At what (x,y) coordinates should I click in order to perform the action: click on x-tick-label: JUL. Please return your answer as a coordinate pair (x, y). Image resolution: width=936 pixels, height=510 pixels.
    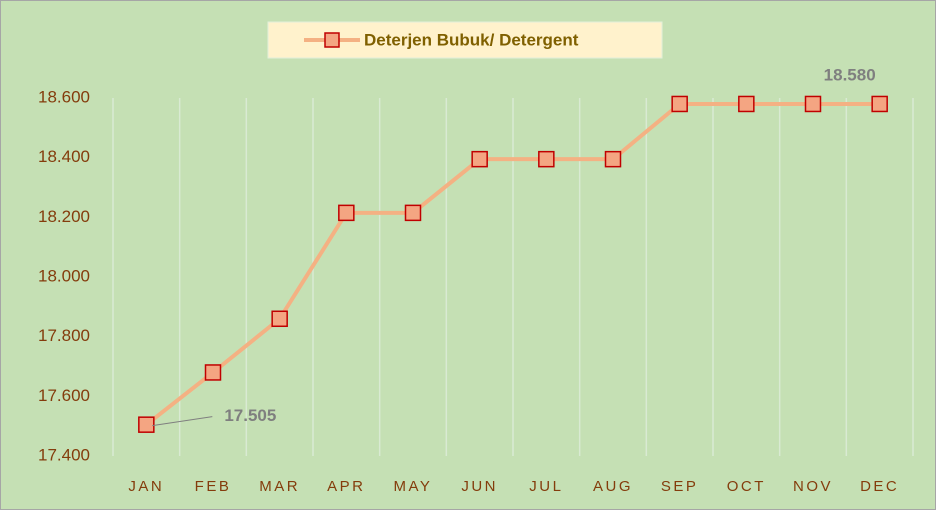
    Looking at the image, I should click on (546, 486).